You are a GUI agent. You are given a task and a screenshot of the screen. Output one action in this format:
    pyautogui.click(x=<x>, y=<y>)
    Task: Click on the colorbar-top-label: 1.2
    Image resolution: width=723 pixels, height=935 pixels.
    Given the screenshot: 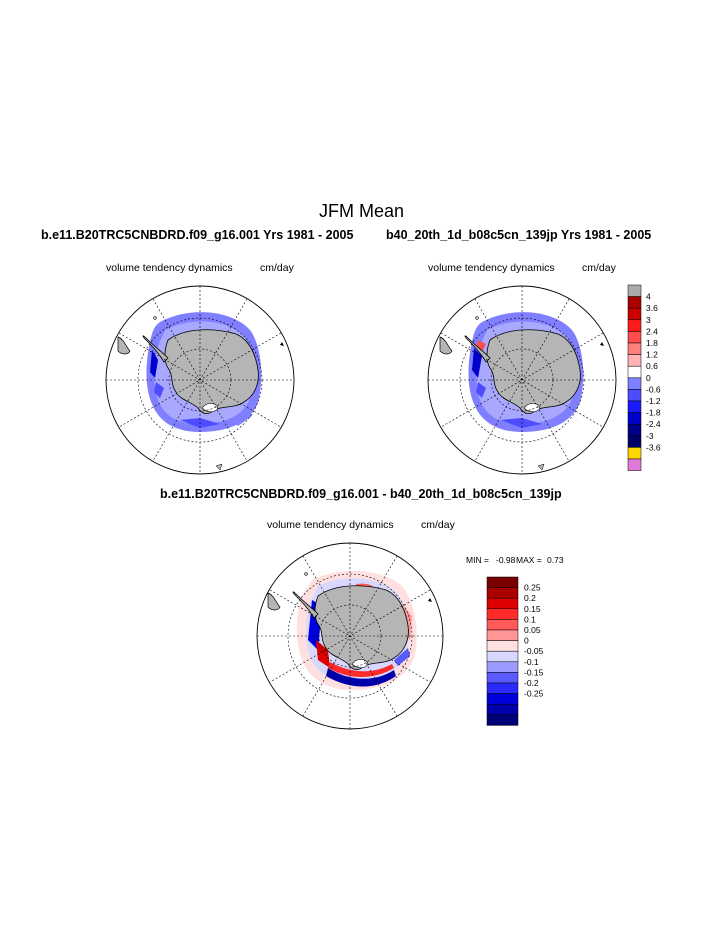 What is the action you would take?
    pyautogui.click(x=652, y=355)
    